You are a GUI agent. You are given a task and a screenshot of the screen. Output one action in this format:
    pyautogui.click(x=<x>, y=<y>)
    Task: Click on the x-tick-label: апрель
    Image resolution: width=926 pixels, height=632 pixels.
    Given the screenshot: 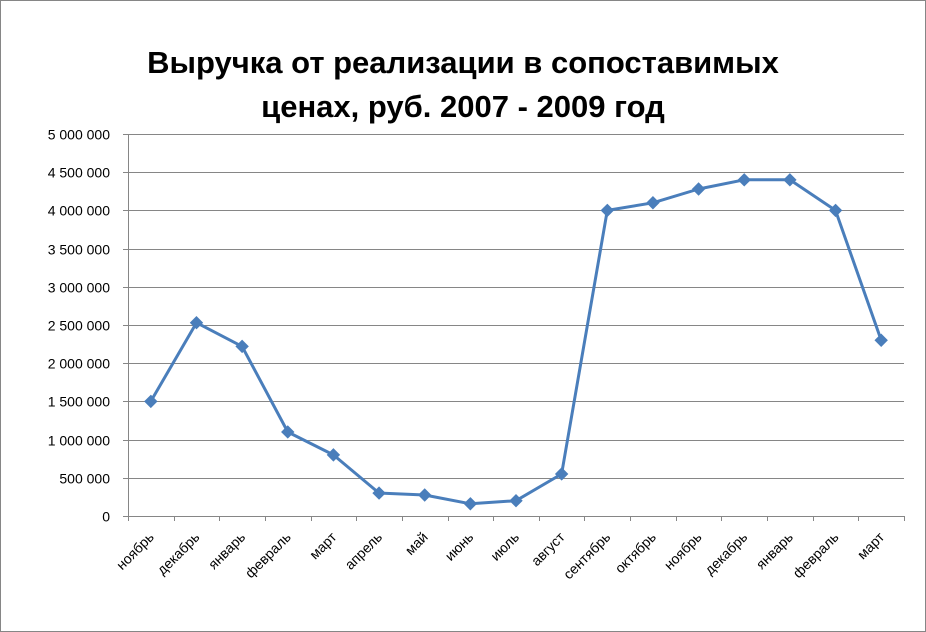 What is the action you would take?
    pyautogui.click(x=363, y=551)
    